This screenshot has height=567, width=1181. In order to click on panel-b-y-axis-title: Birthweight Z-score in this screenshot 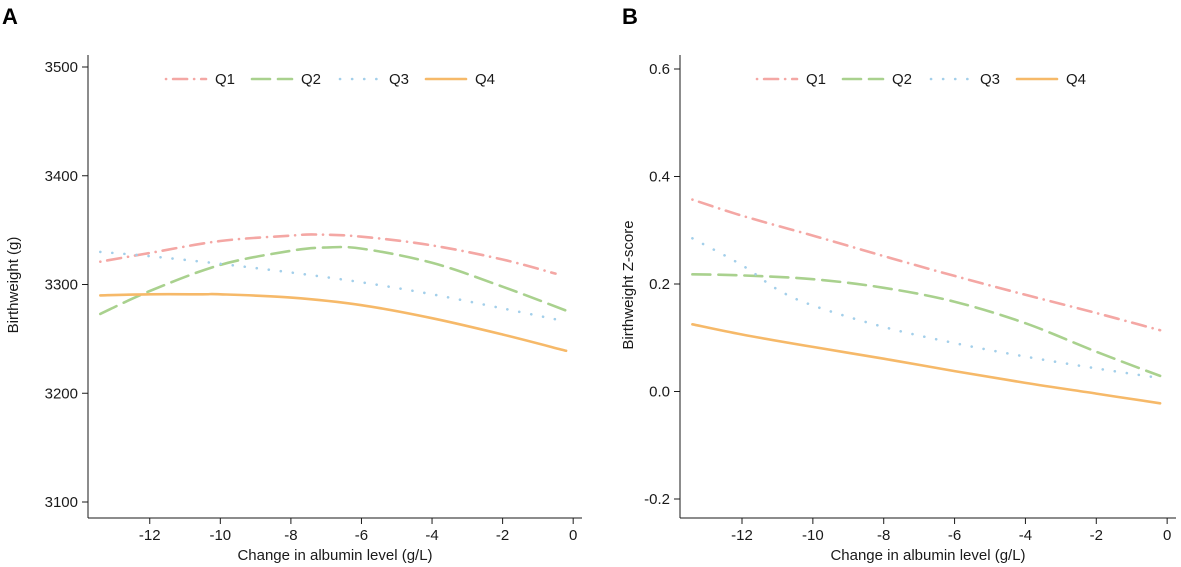, I will do `click(628, 284)`.